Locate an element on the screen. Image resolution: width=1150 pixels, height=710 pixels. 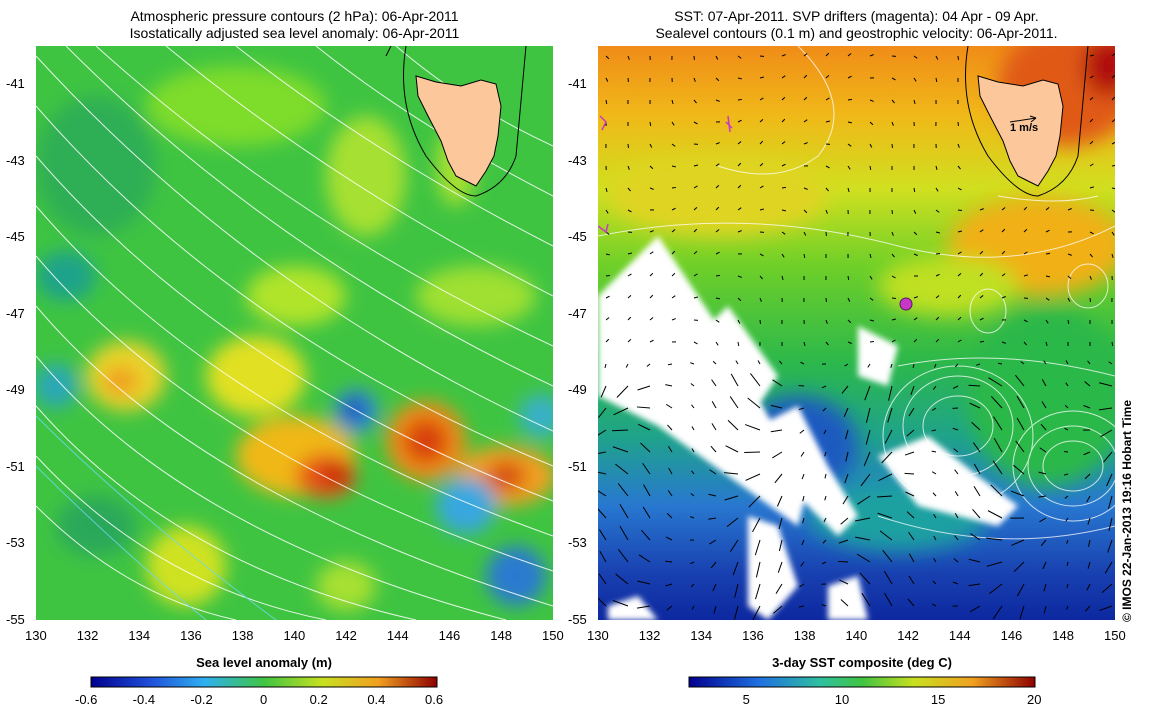
colorbar-tick: -0.4 is located at coordinates (144, 699).